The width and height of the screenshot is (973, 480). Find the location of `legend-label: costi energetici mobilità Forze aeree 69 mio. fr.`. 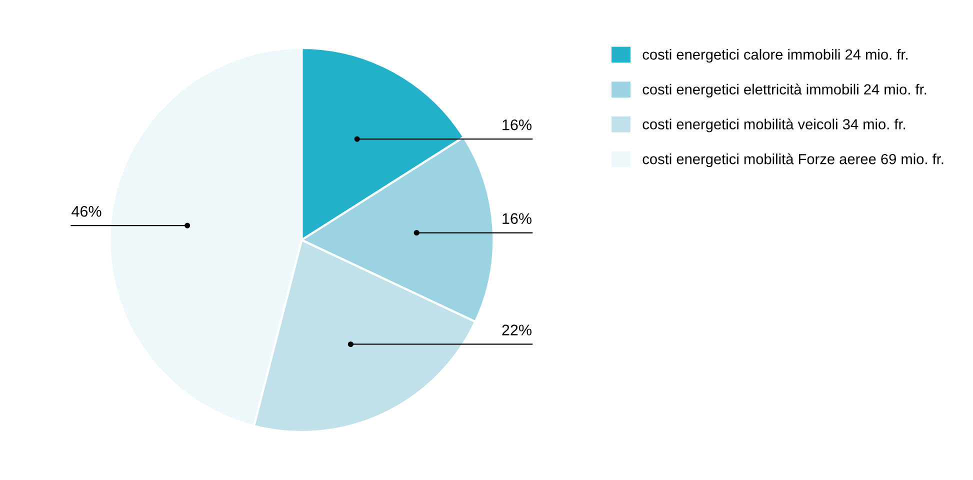

legend-label: costi energetici mobilità Forze aeree 69 mio. fr. is located at coordinates (793, 160).